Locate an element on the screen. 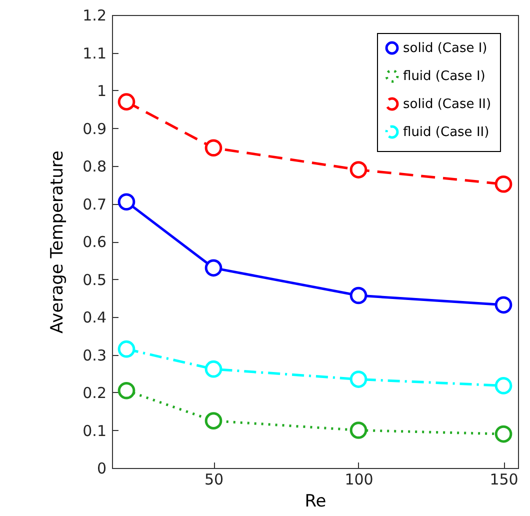 Image resolution: width=530 pixels, height=516 pixels. y-tick-label: 0.8 is located at coordinates (94, 167).